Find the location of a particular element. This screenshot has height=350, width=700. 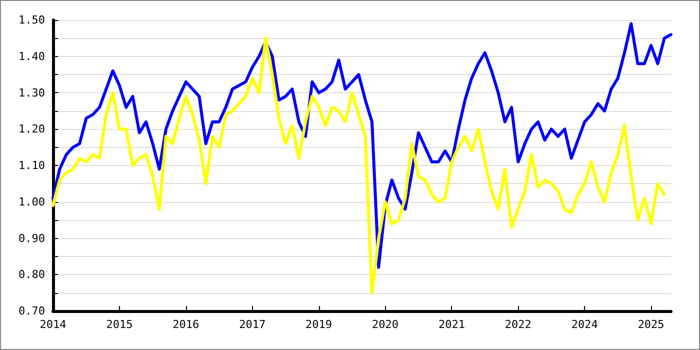

y-tick-label: 0.90 is located at coordinates (31, 238).